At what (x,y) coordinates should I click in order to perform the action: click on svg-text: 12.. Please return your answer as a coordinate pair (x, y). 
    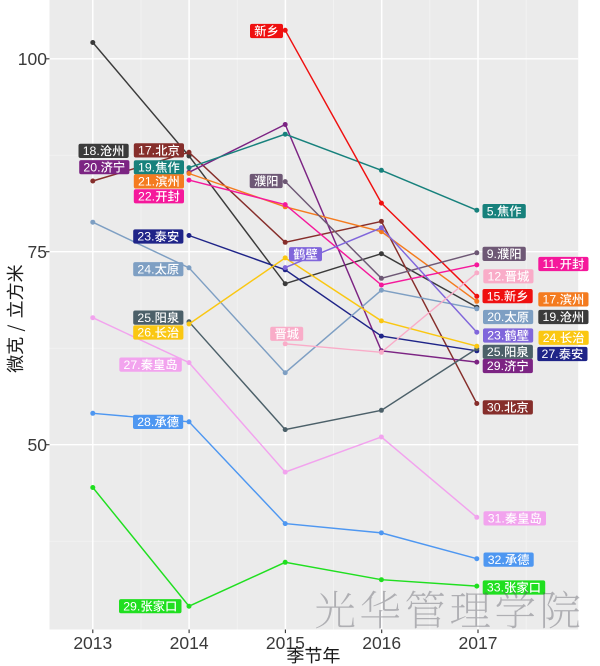
    Looking at the image, I should click on (496, 277).